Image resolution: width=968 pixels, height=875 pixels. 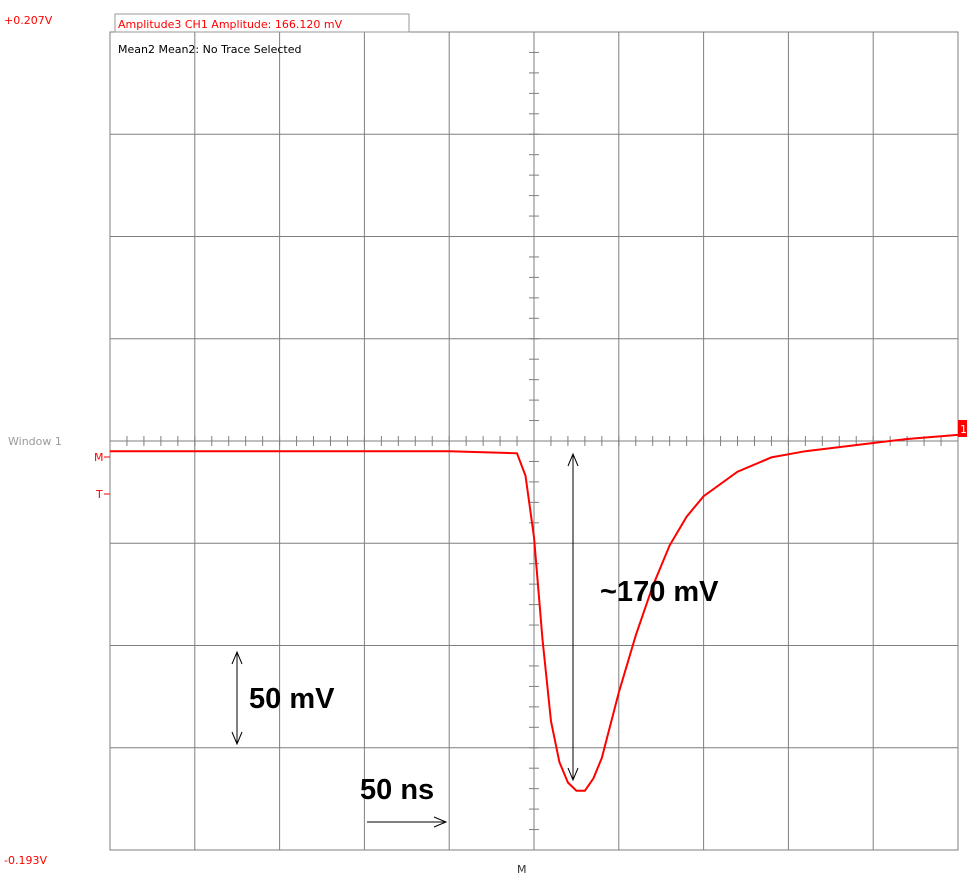 I want to click on vertical-scale-annotation: 50 mV, so click(x=292, y=699).